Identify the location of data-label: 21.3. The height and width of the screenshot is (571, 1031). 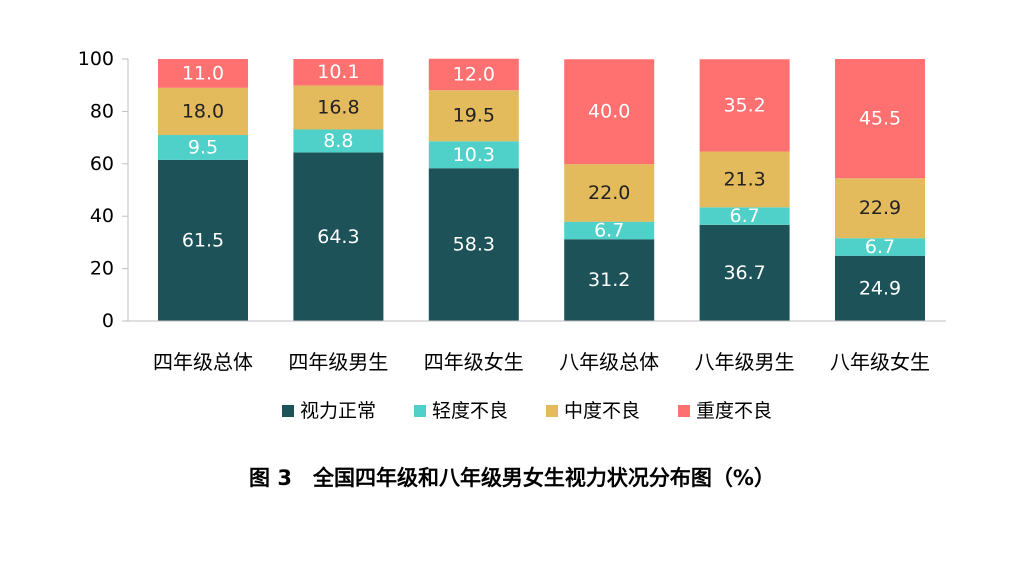
(744, 179).